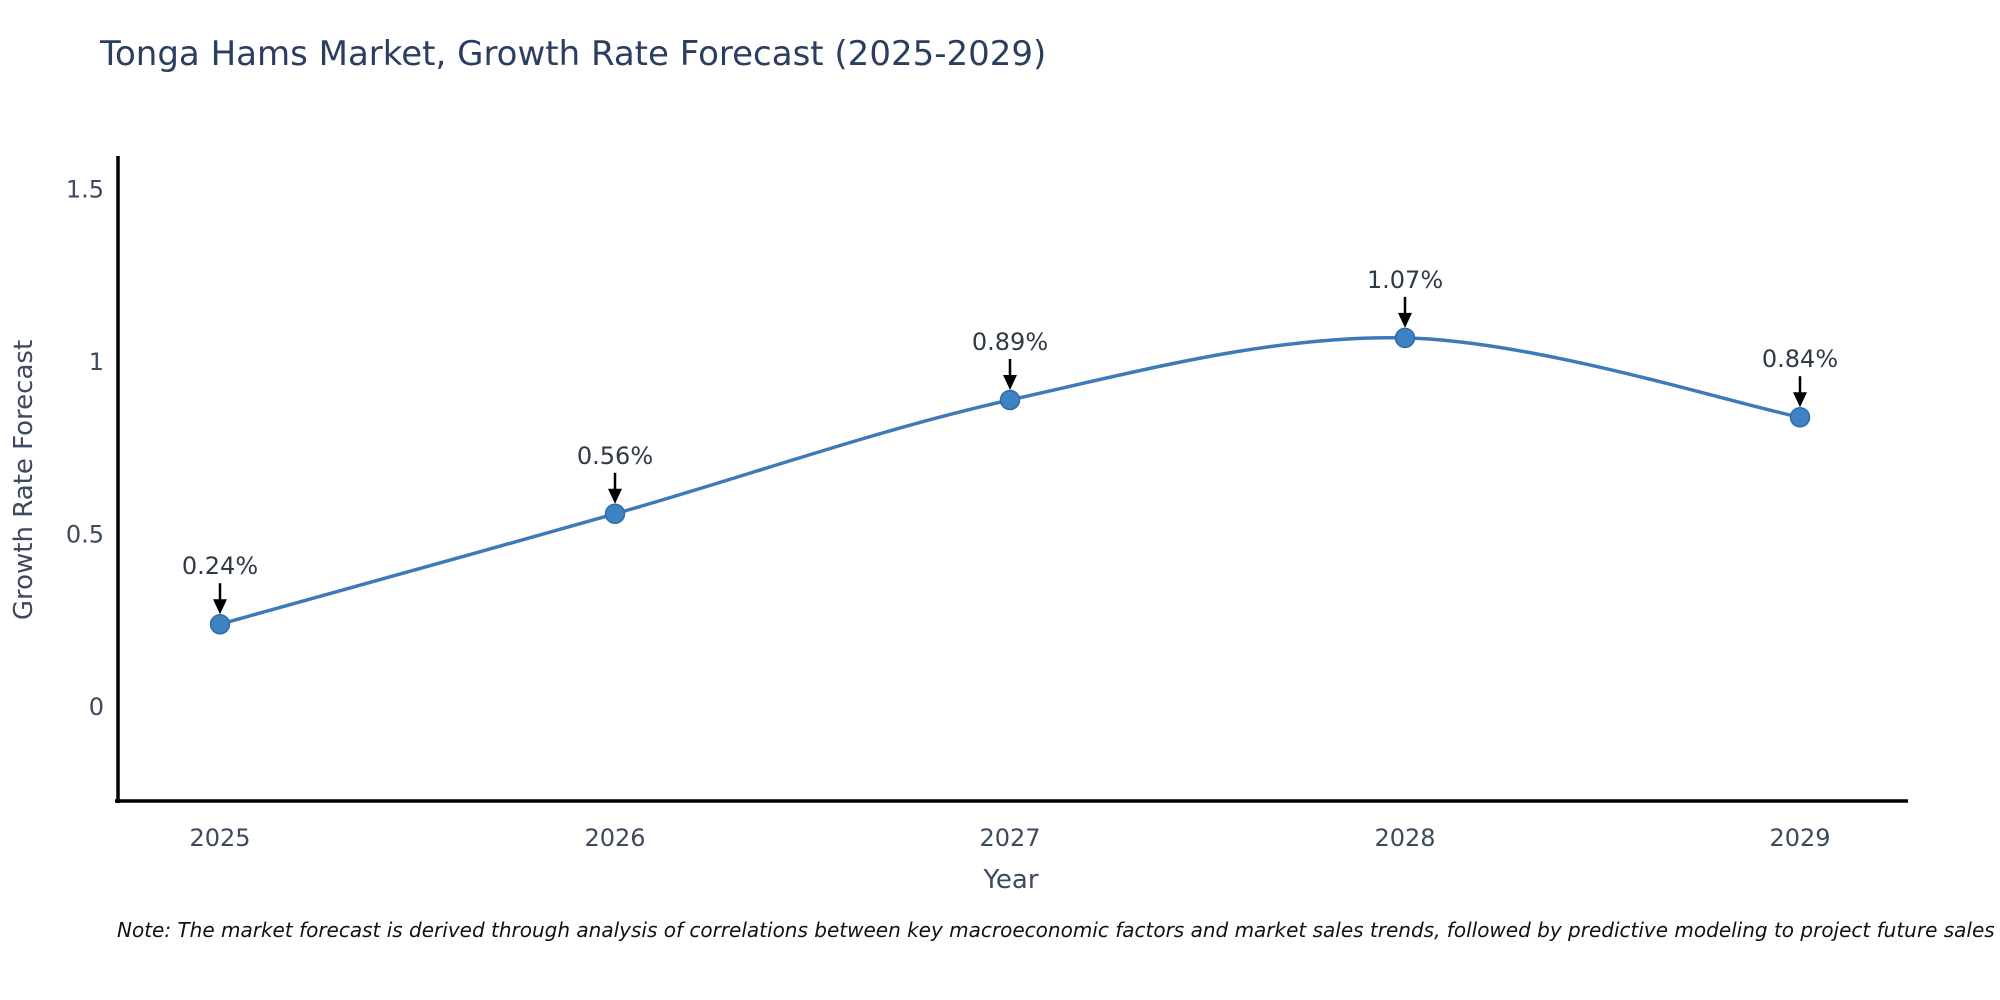 The width and height of the screenshot is (2000, 1000). I want to click on x-tick-label: 2025, so click(219, 838).